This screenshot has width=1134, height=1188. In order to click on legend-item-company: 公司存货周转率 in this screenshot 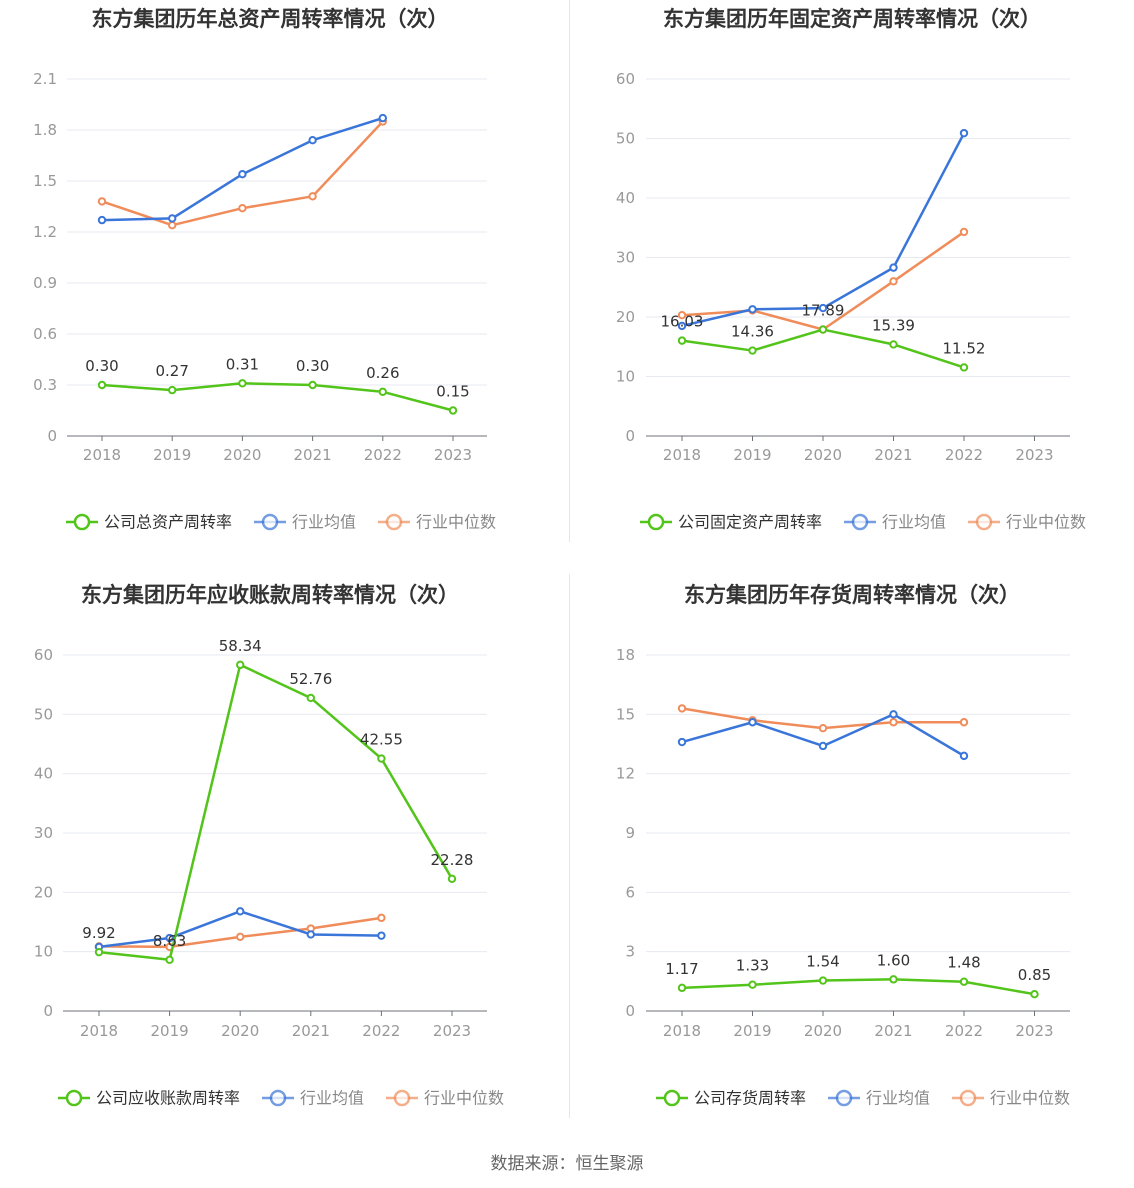, I will do `click(731, 1098)`.